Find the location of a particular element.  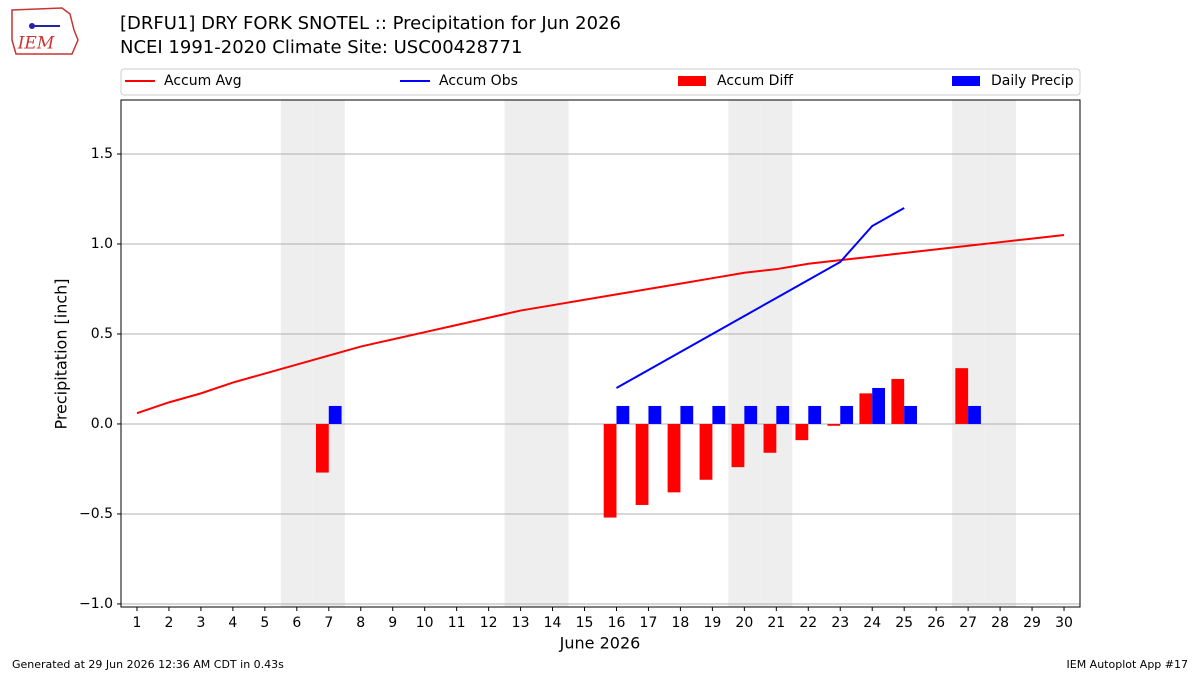

chart-subtitle: NCEI 1991-2020 Climate Site: USC00428771 is located at coordinates (321, 47).